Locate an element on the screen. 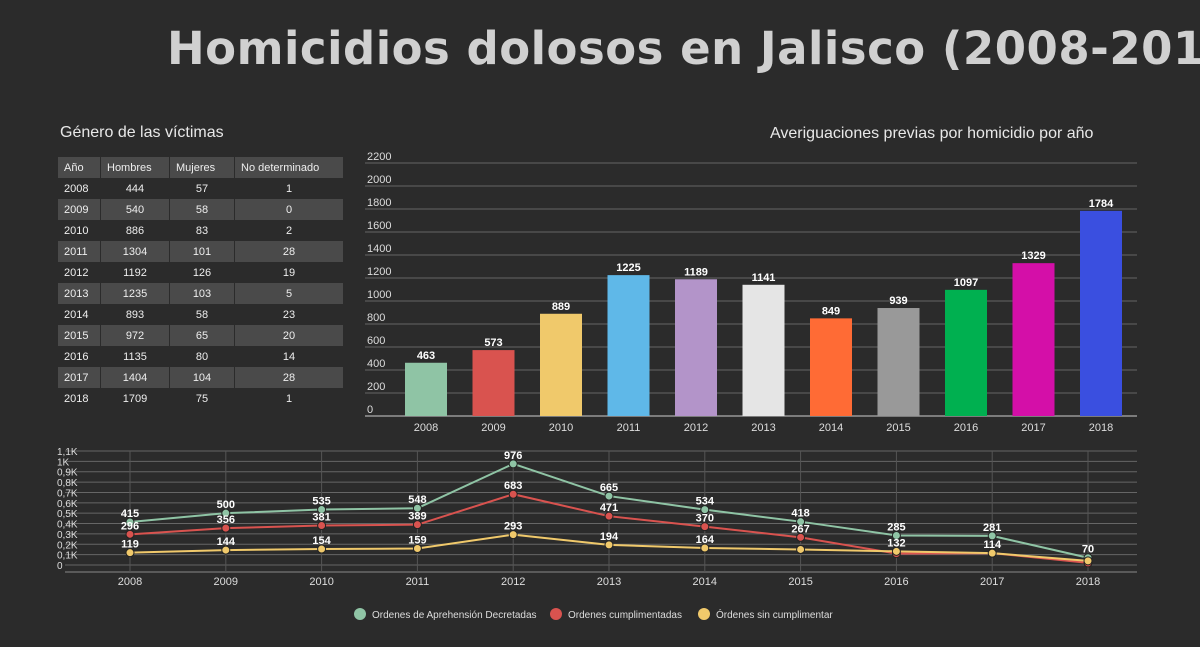 Image resolution: width=1200 pixels, height=647 pixels. bar-value-label: 889 is located at coordinates (561, 307).